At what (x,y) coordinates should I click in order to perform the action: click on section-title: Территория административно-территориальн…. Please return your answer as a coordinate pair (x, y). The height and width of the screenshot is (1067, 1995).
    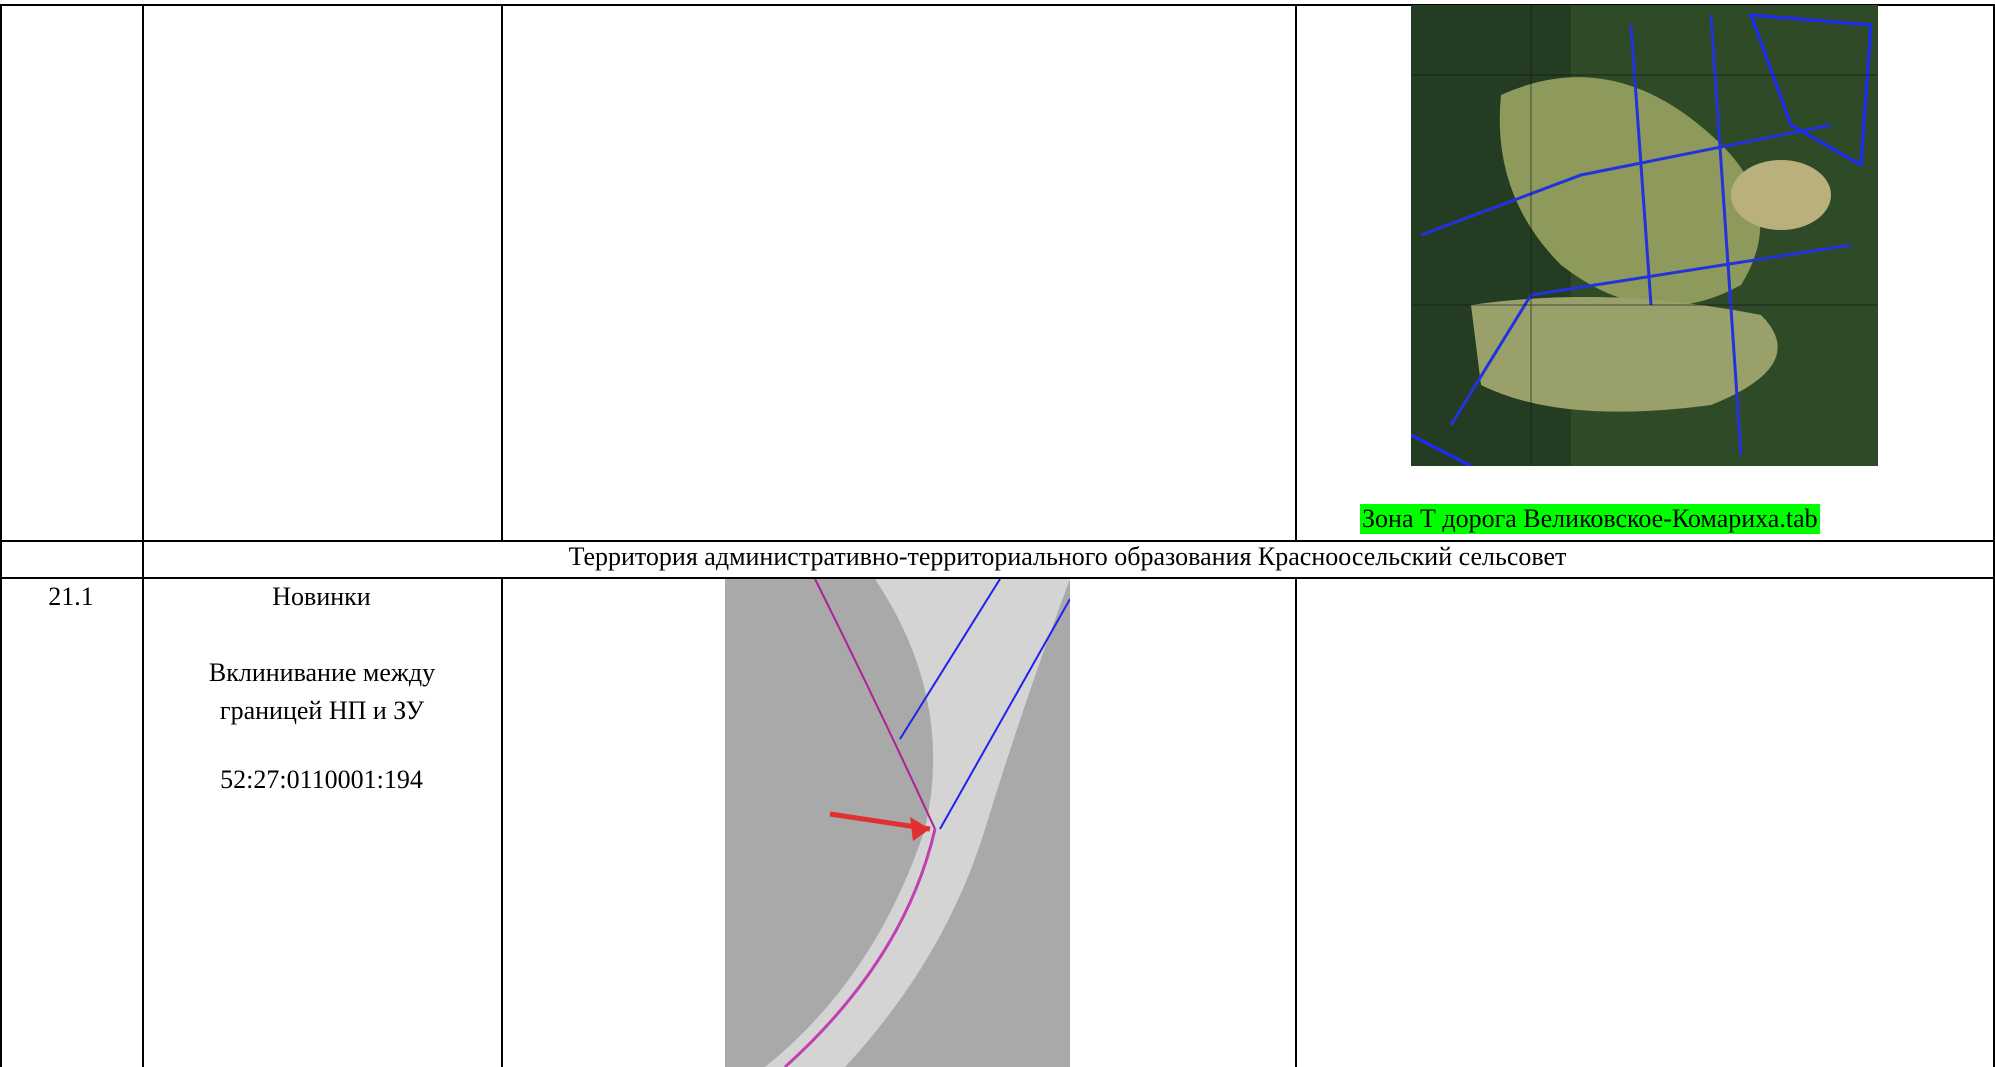
    Looking at the image, I should click on (1067, 556).